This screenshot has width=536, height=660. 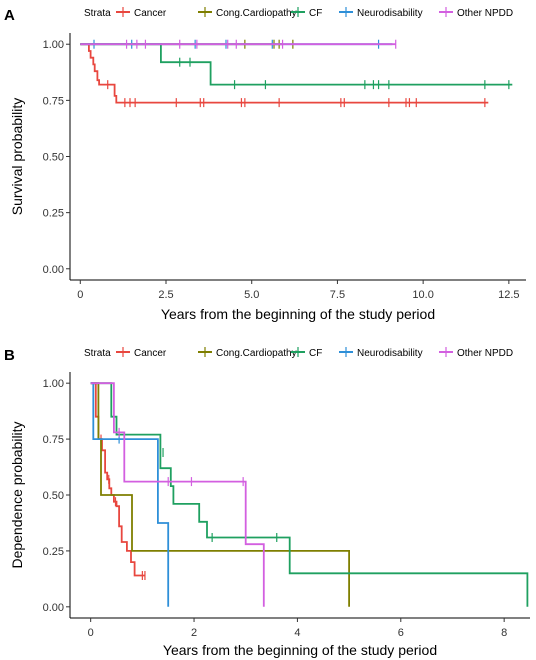 What do you see at coordinates (17, 157) in the screenshot?
I see `y-axis-title: Survival probability` at bounding box center [17, 157].